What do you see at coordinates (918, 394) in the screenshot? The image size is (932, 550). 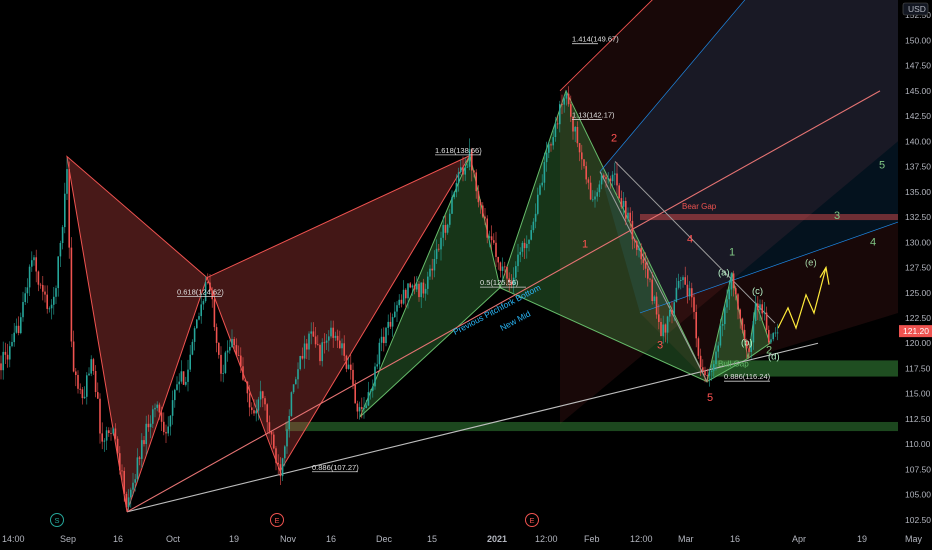 I see `y-tick-label: 115.00` at bounding box center [918, 394].